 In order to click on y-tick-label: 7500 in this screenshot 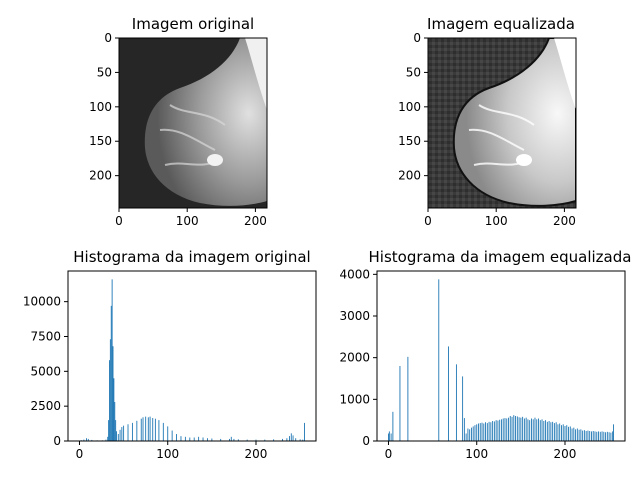, I will do `click(45, 336)`.